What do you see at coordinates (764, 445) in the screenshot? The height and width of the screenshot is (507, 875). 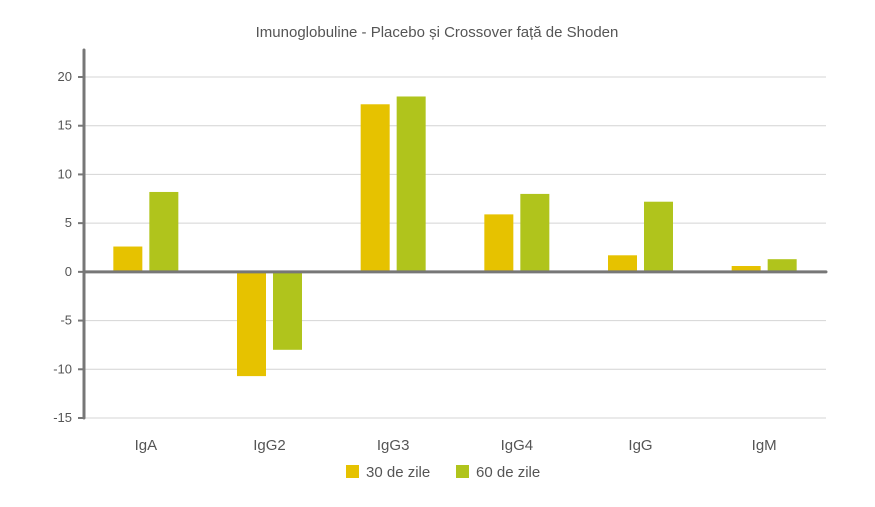 I see `x-tick-label: IgM` at bounding box center [764, 445].